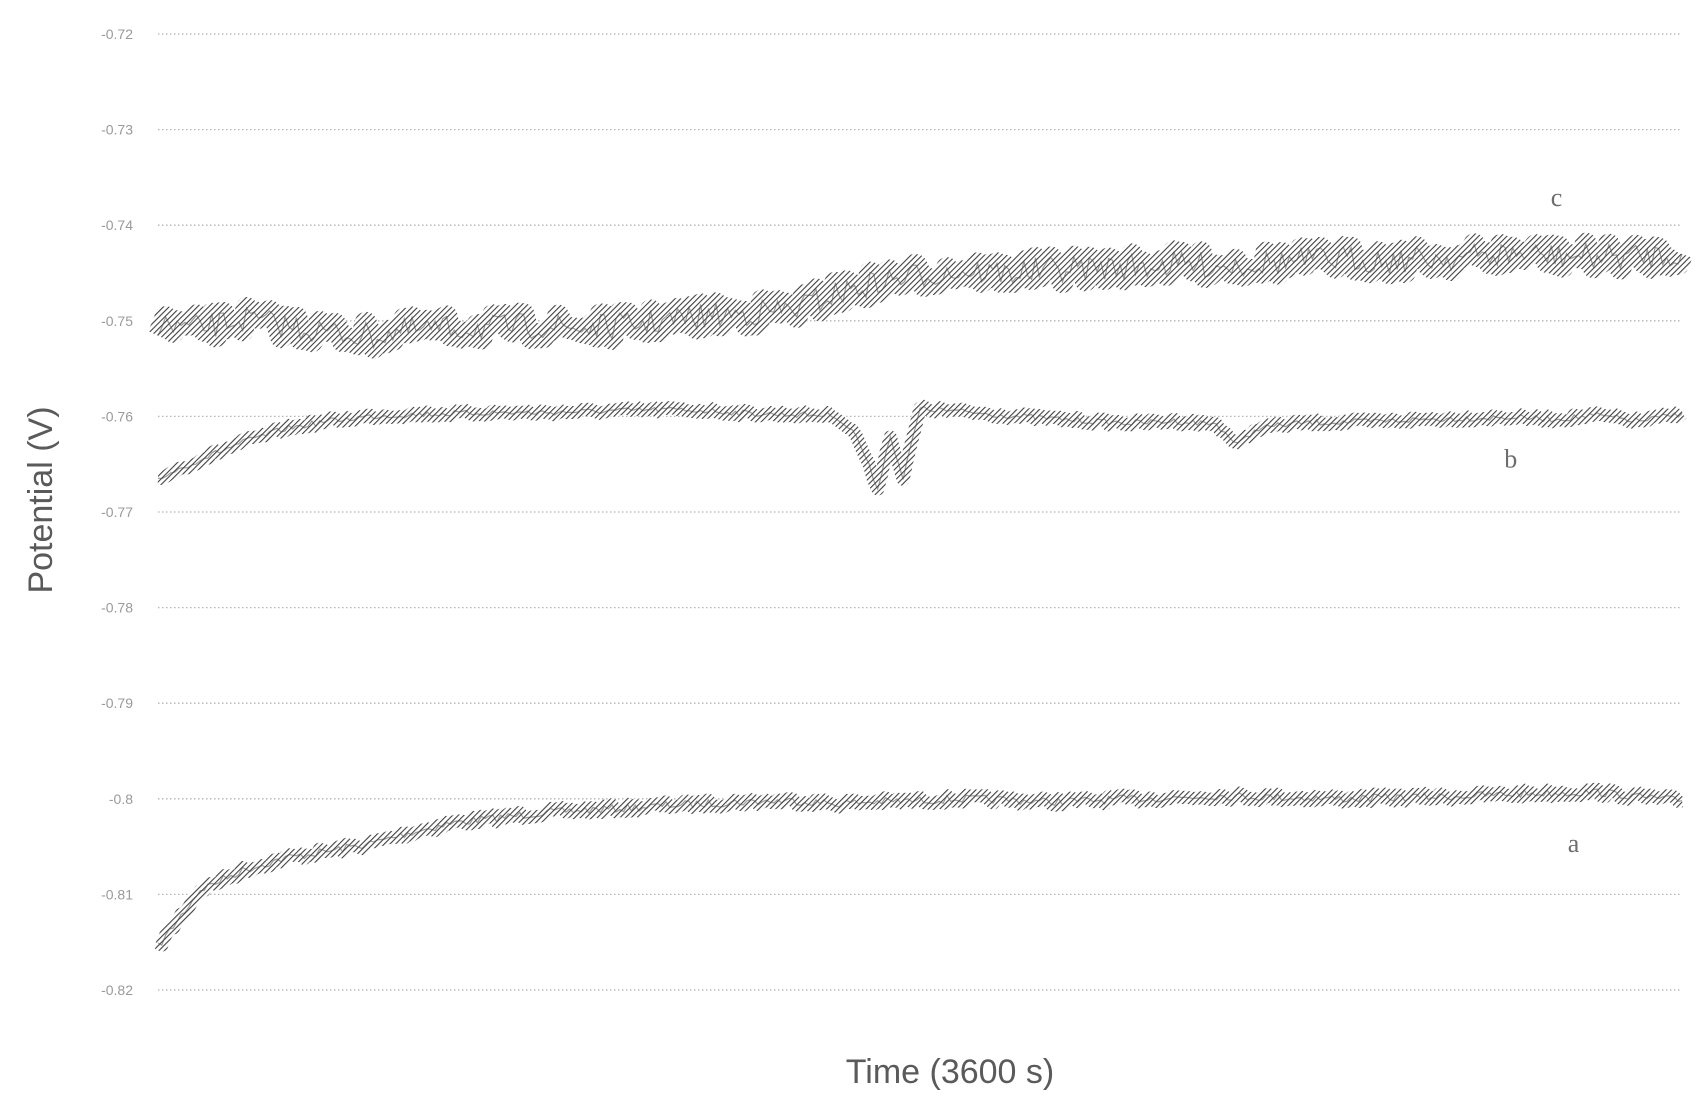 The image size is (1696, 1106). Describe the element at coordinates (1557, 197) in the screenshot. I see `series-label-c: c` at that location.